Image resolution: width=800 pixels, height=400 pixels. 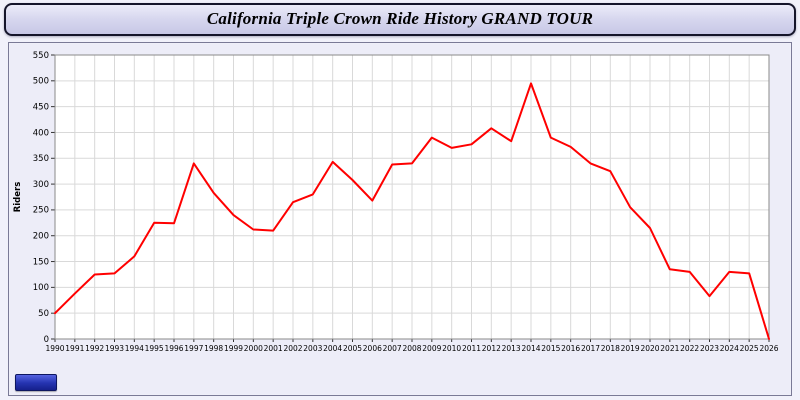 I want to click on x-tick-label: 2021, so click(x=669, y=348).